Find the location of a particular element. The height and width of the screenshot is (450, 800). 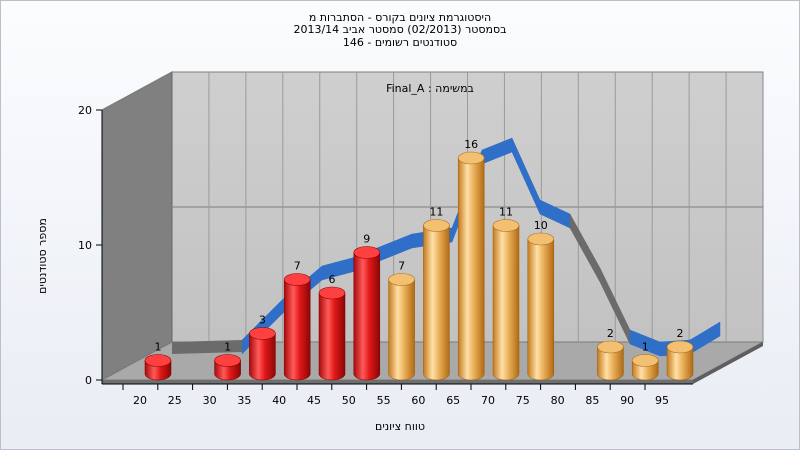

chart-inner-title: Final_A : במשימה is located at coordinates (430, 88).